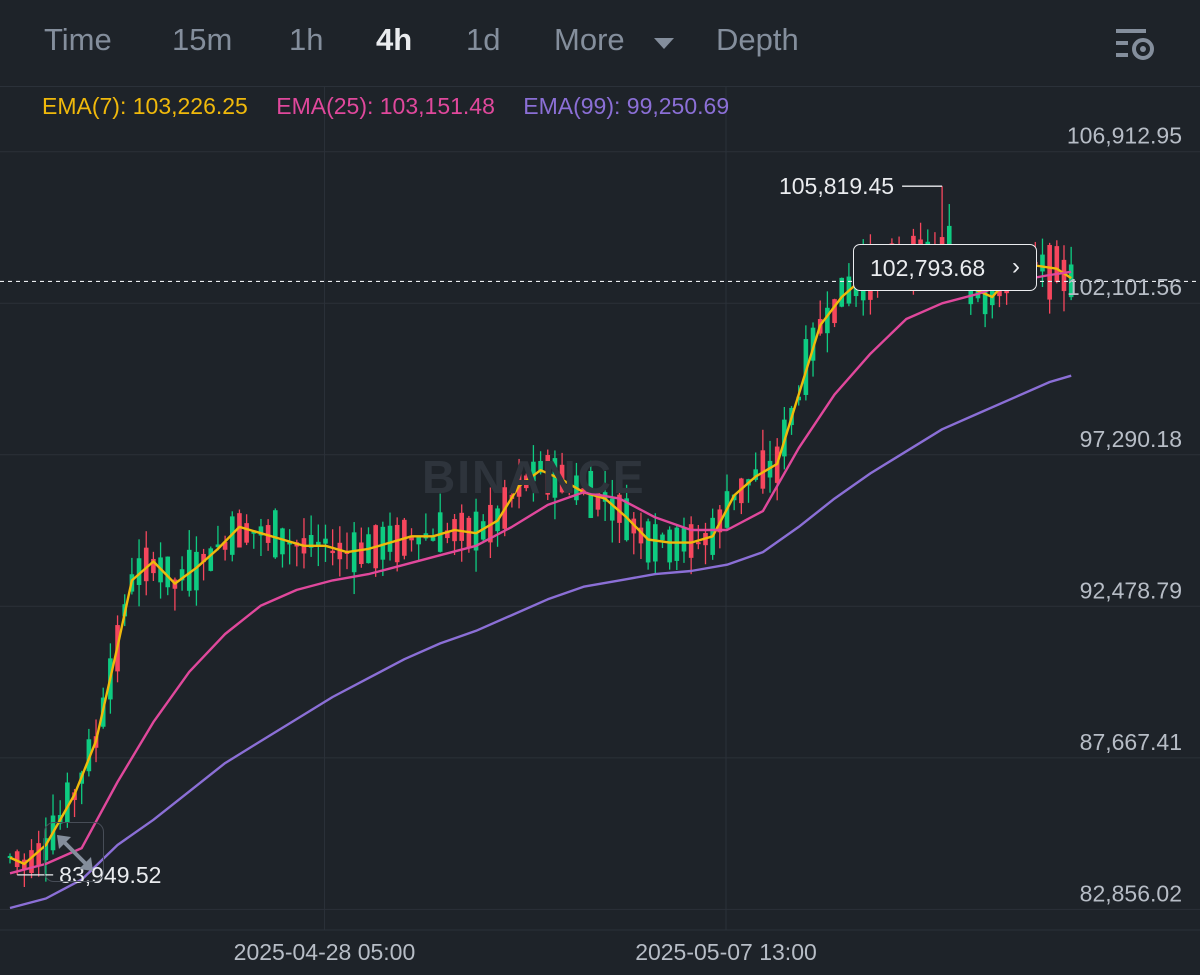 This screenshot has width=1200, height=975. I want to click on y-tick-label: 82,856.02, so click(1131, 893).